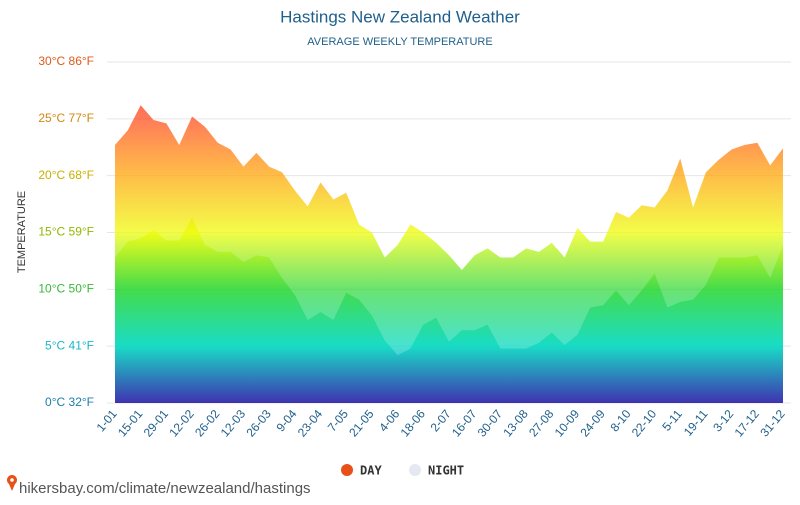 Image resolution: width=800 pixels, height=505 pixels. I want to click on x-tick-label: 16-07, so click(464, 423).